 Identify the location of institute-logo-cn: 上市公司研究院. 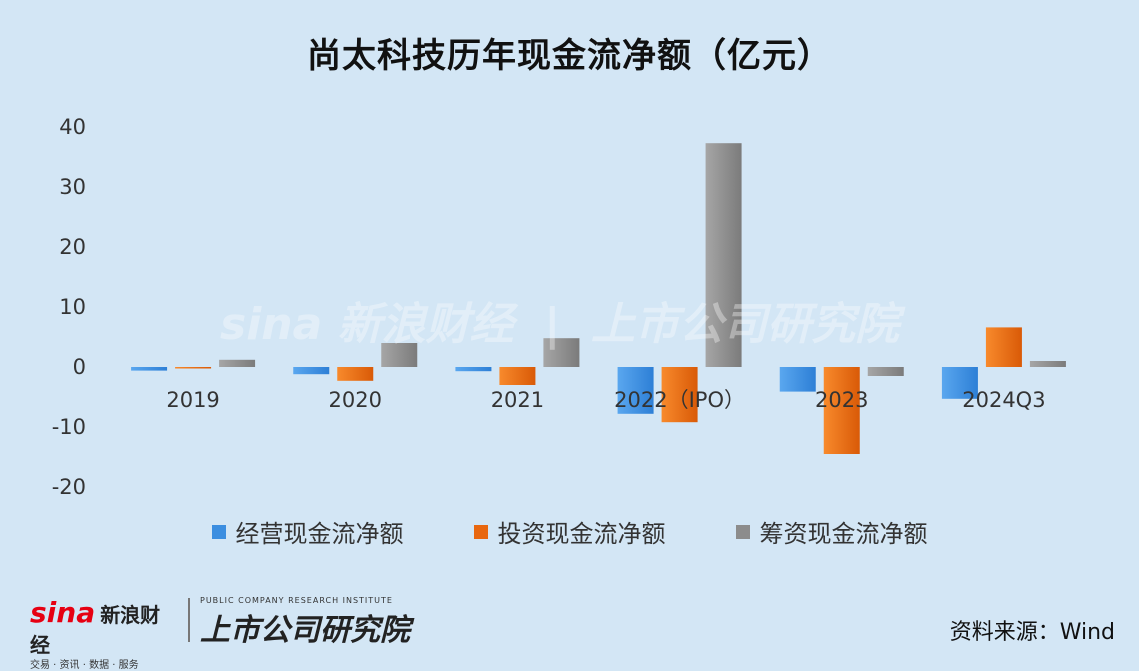
(305, 630).